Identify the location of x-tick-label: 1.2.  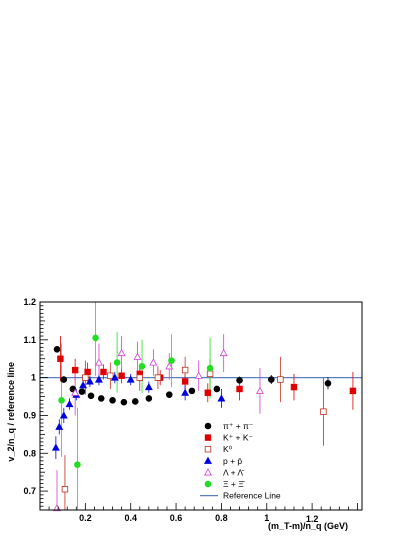
(312, 519).